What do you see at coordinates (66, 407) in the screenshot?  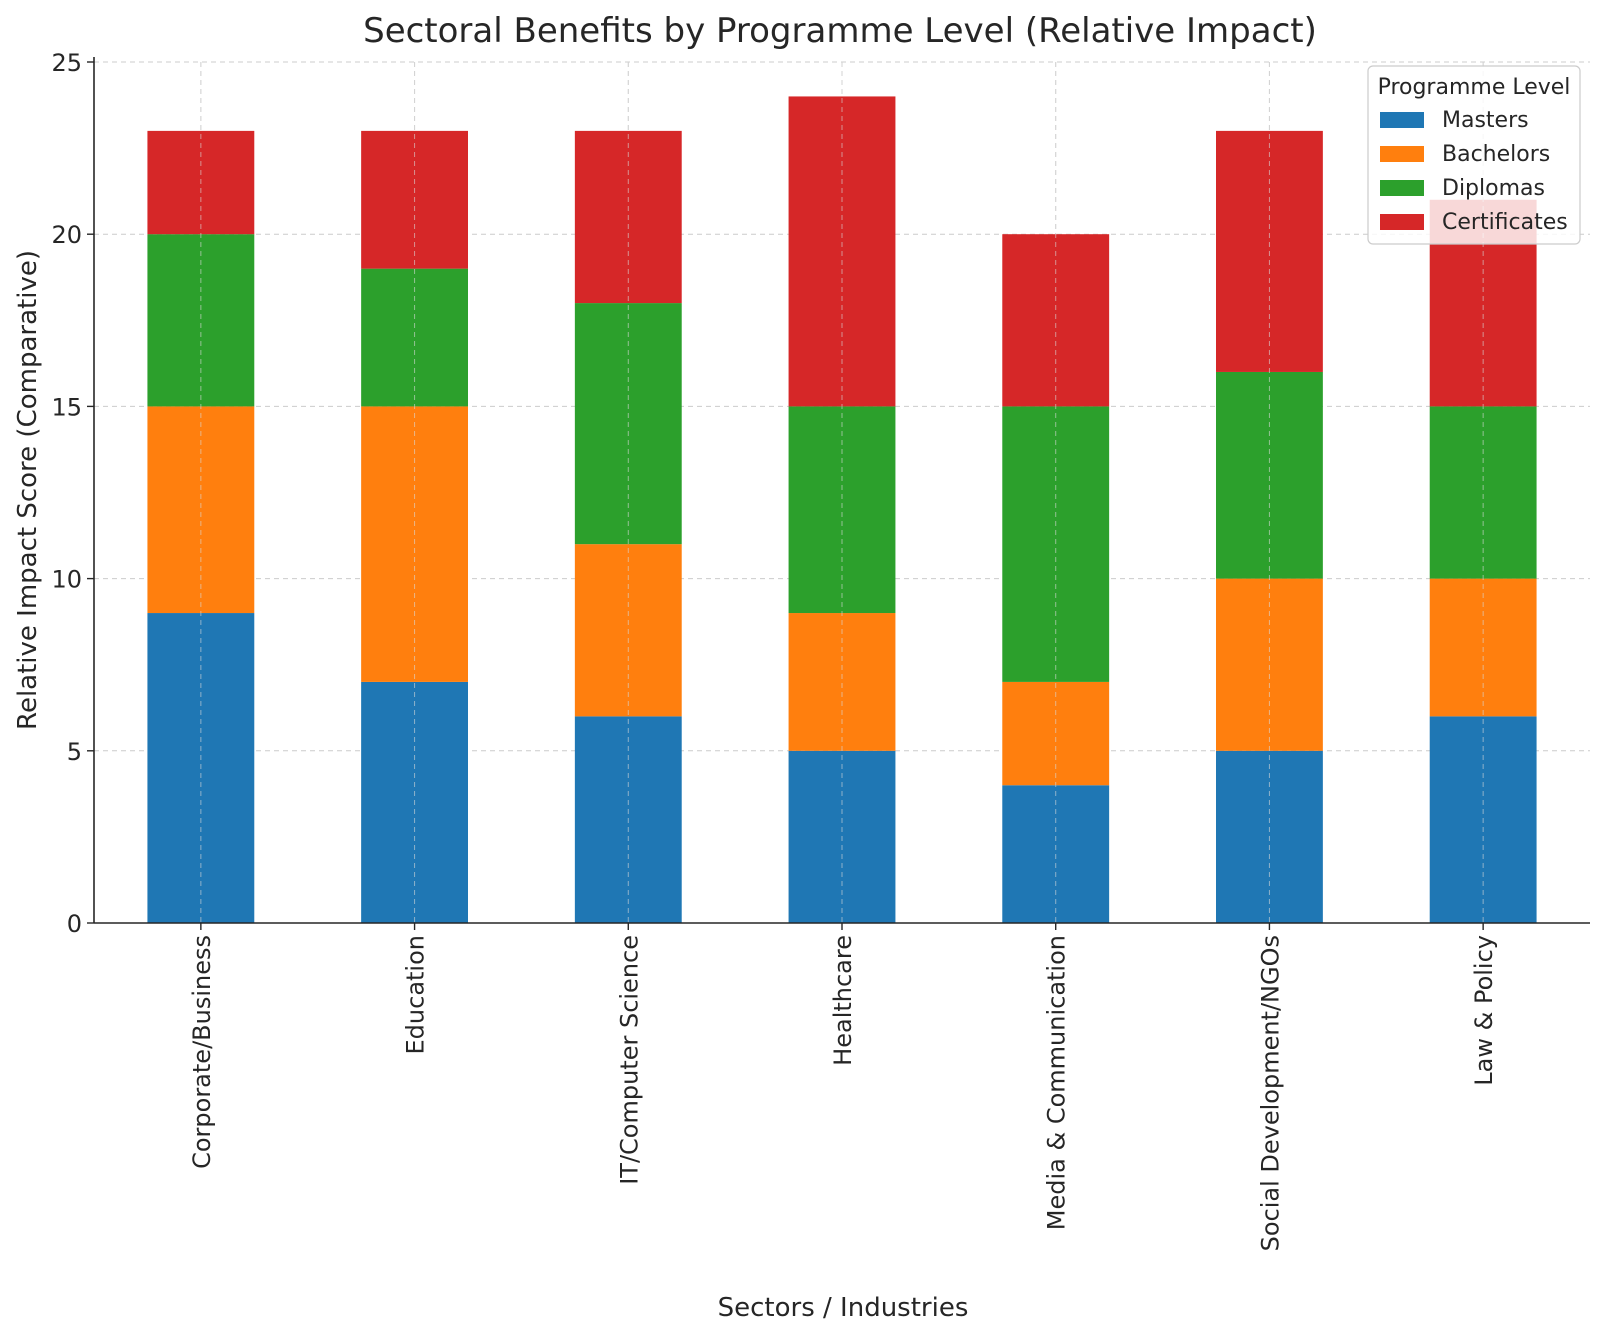 I see `y-tick-label: 15` at bounding box center [66, 407].